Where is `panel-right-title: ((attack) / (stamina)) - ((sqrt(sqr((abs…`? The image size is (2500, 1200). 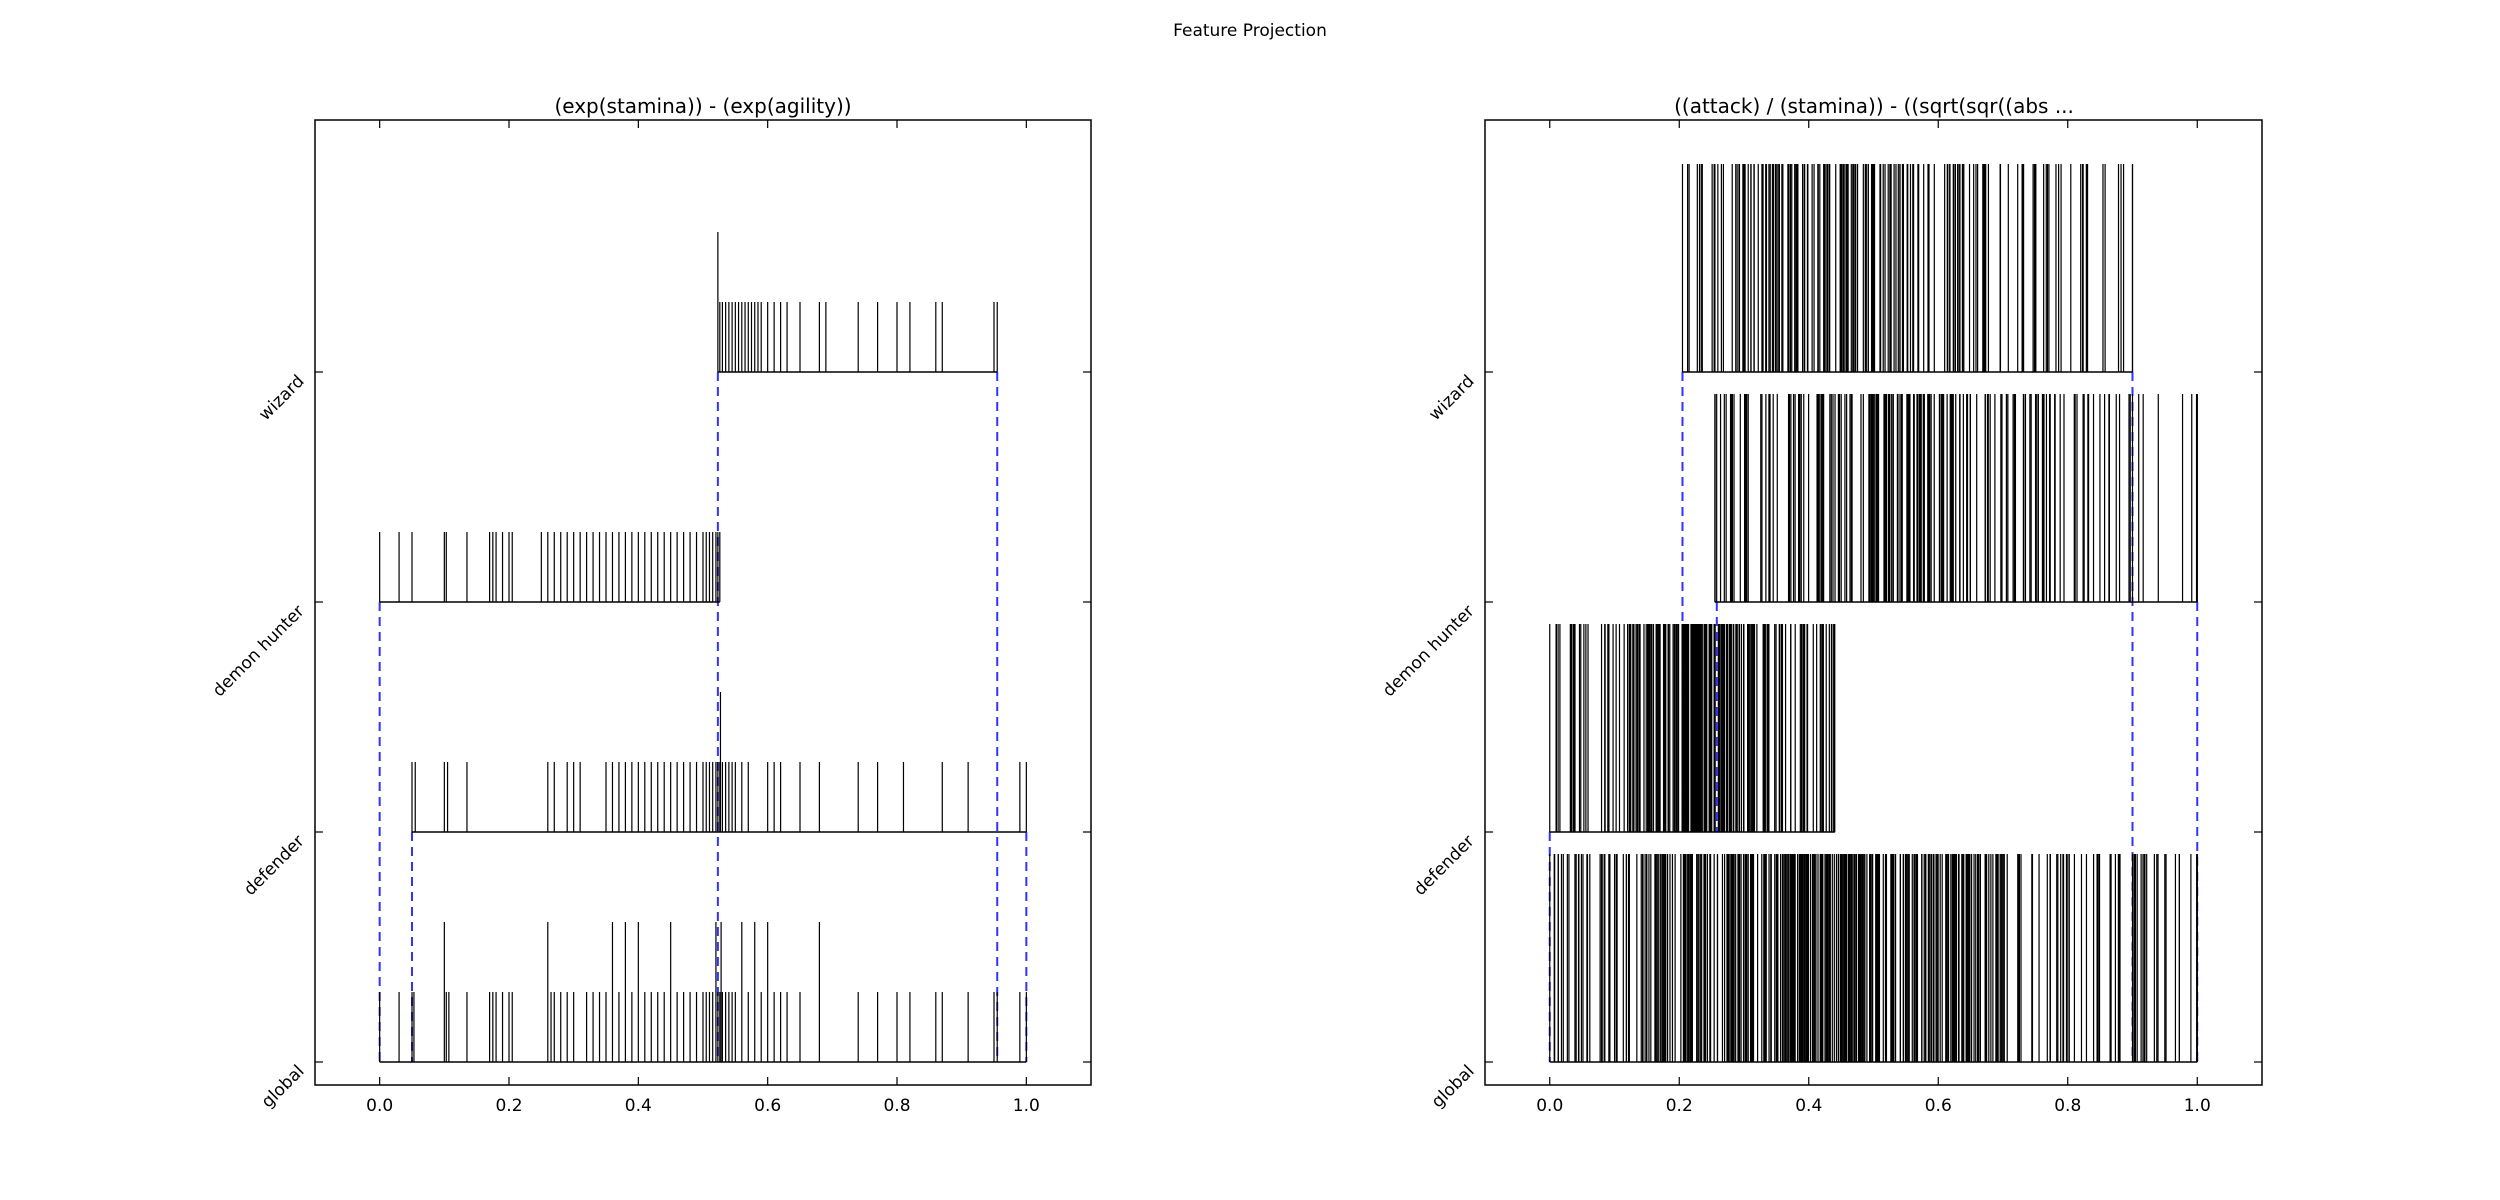 panel-right-title: ((attack) / (stamina)) - ((sqrt(sqr((abs… is located at coordinates (1874, 106).